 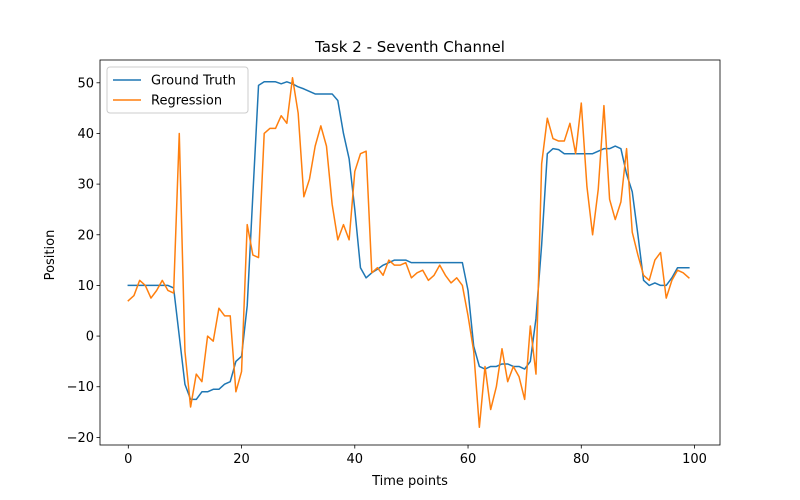 What do you see at coordinates (85, 134) in the screenshot?
I see `y-tick-label: 40` at bounding box center [85, 134].